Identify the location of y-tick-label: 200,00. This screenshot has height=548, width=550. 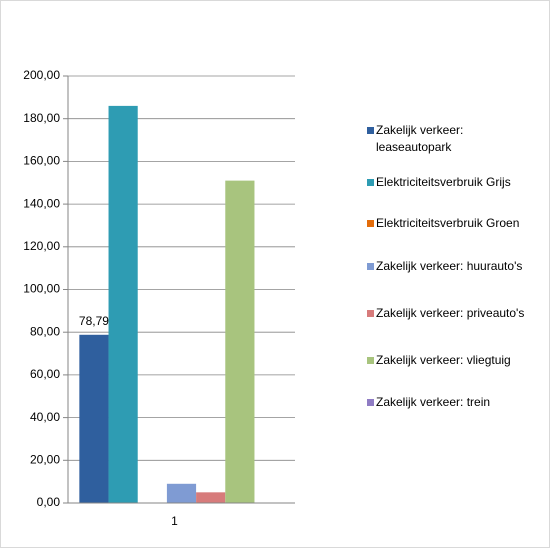
(41, 75).